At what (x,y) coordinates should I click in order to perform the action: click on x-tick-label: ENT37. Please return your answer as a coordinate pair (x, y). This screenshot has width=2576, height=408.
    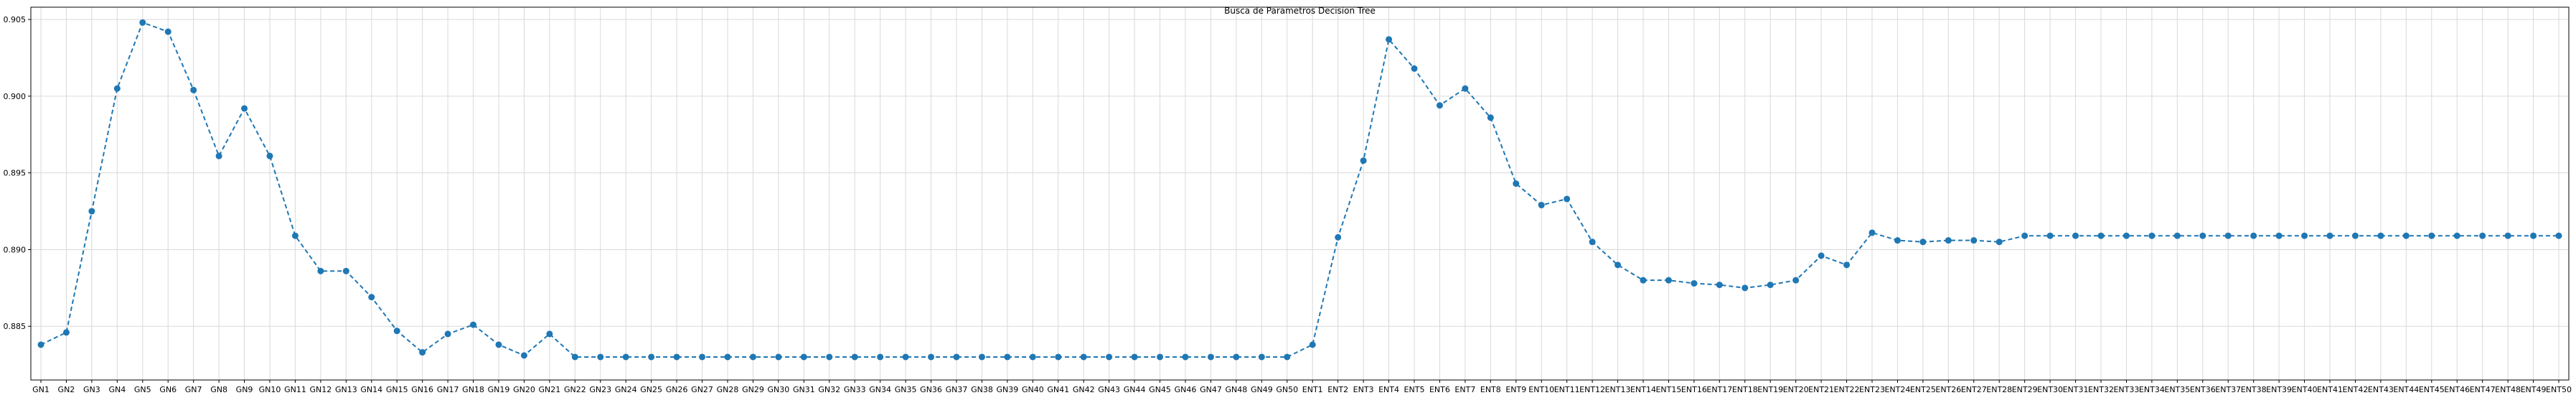
    Looking at the image, I should click on (2228, 389).